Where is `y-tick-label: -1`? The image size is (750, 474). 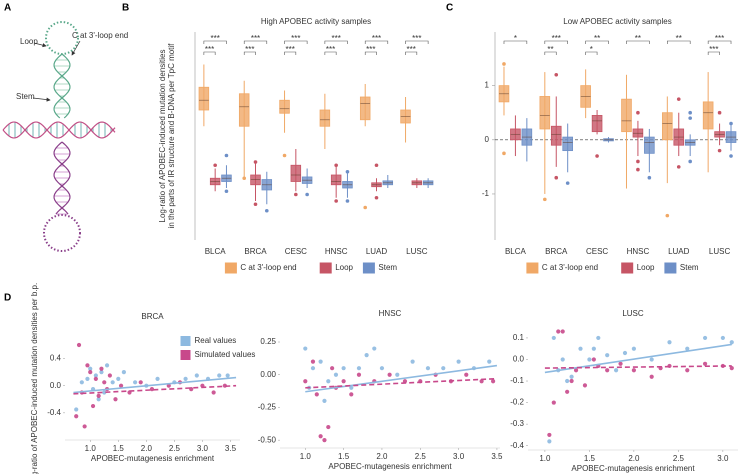
y-tick-label: -1 is located at coordinates (486, 193).